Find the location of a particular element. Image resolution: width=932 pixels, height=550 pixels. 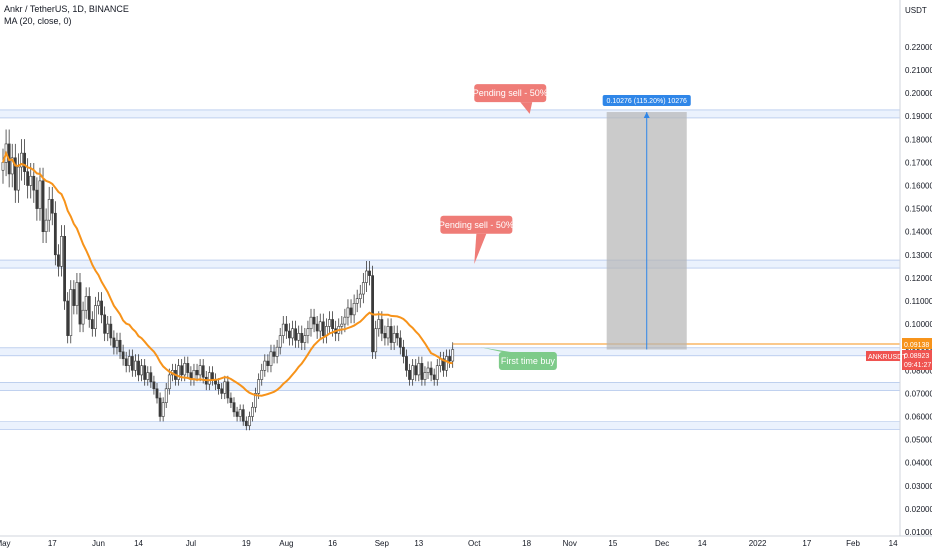

y-tick-label: 0.03000 is located at coordinates (918, 486).